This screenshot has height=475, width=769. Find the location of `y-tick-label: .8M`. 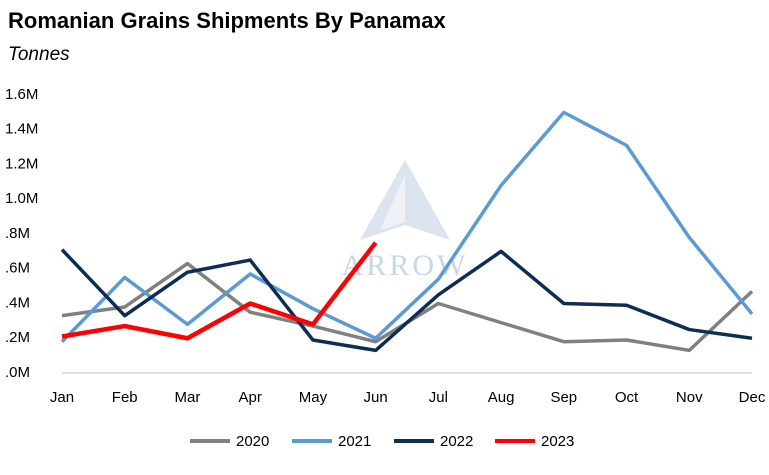

y-tick-label: .8M is located at coordinates (17, 233).